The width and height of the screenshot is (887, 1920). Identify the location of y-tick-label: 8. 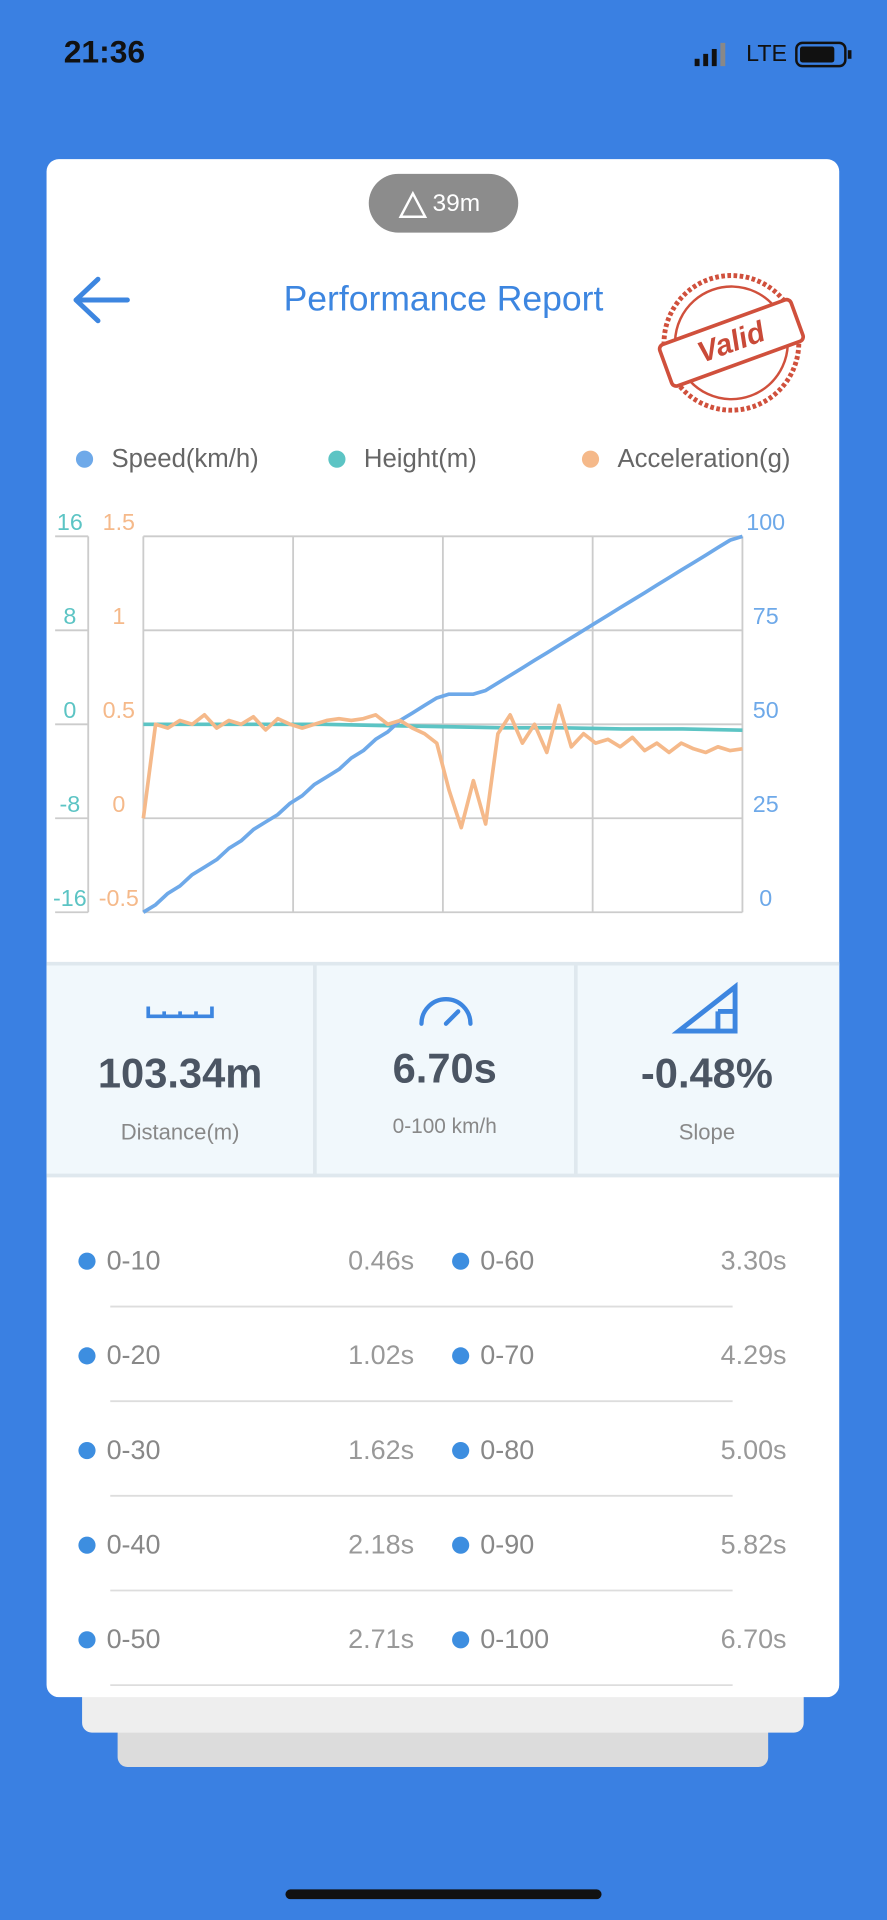
(69, 616).